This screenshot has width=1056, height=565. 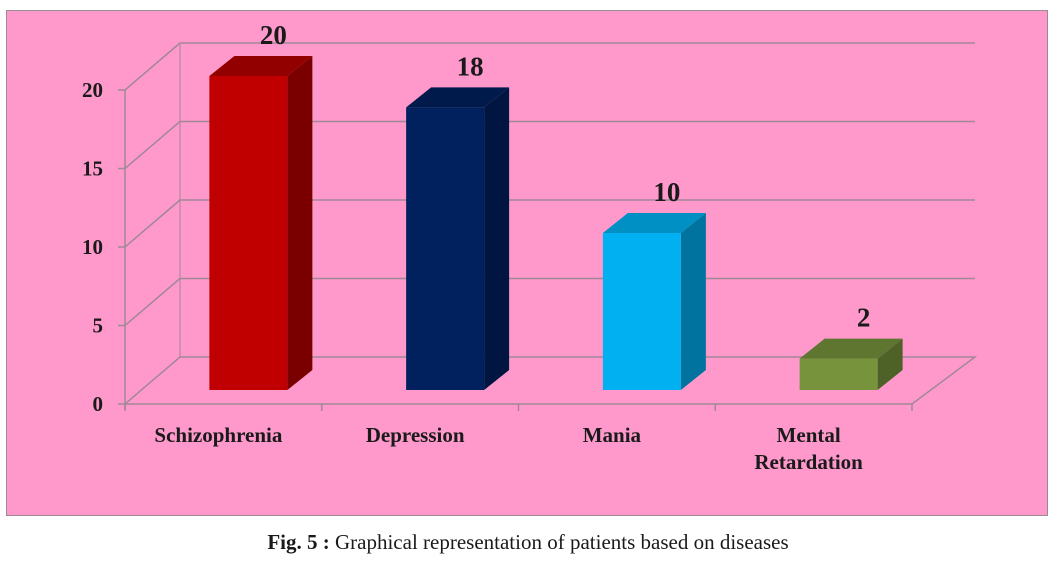 What do you see at coordinates (298, 542) in the screenshot?
I see `caption-label: Fig. 5 :` at bounding box center [298, 542].